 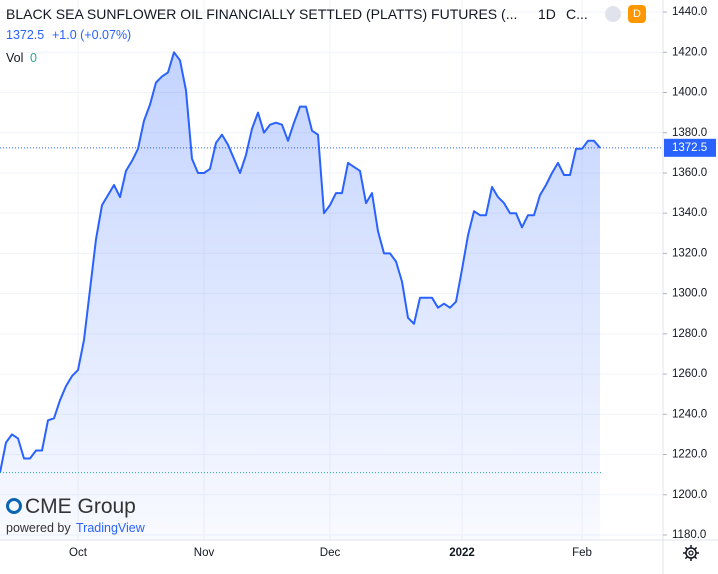 I want to click on interval: 1D, so click(x=547, y=14).